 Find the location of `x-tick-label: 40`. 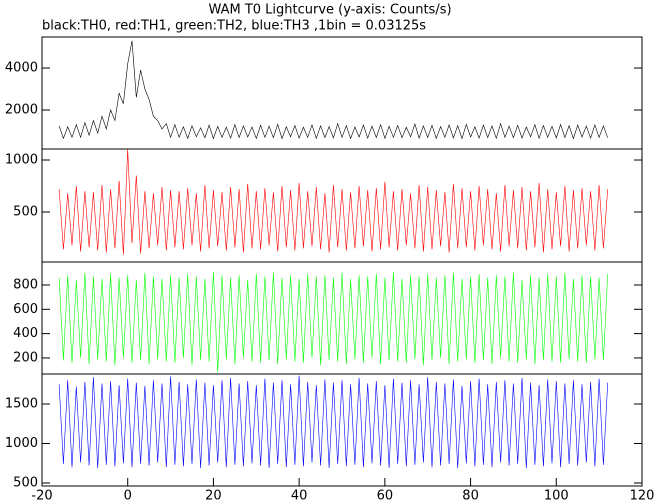

x-tick-label: 40 is located at coordinates (299, 496).